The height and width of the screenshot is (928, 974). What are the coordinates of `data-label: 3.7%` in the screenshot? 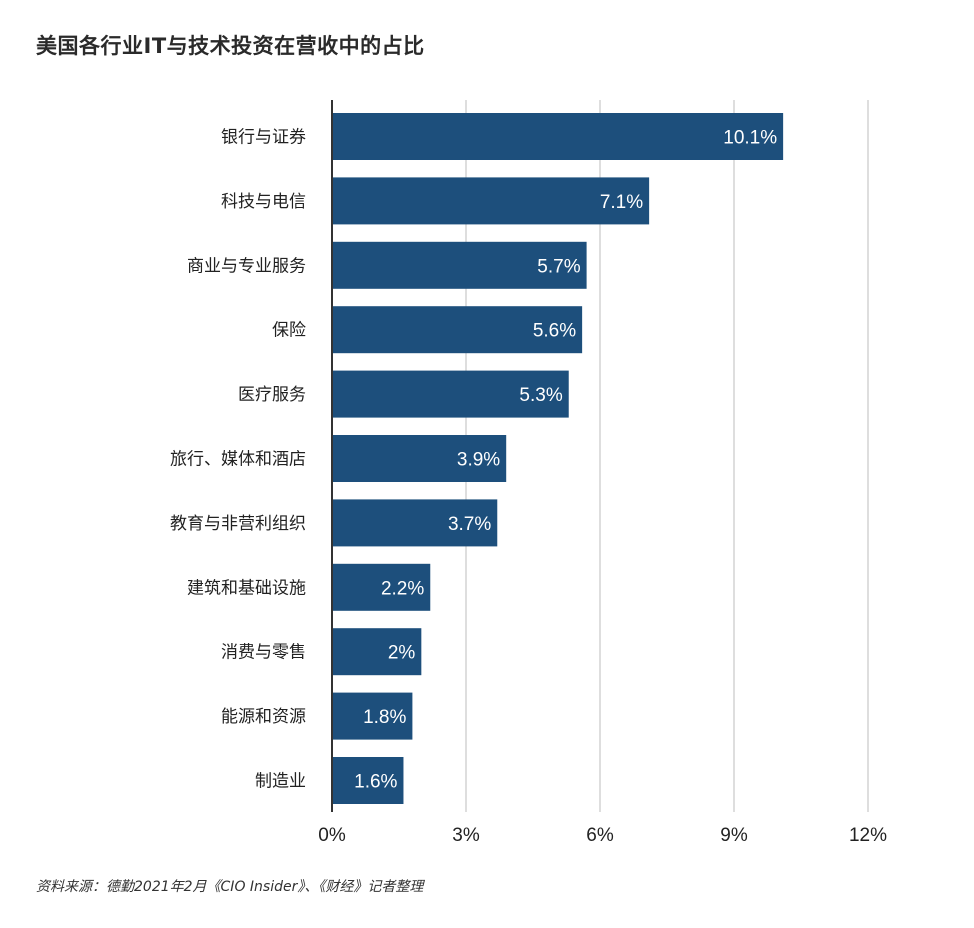 It's located at (469, 524).